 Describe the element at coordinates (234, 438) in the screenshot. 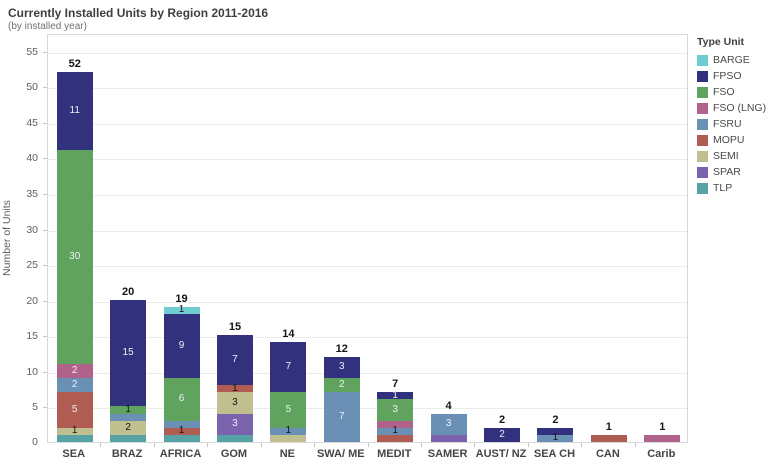

I see `segment-GOM-TLP` at that location.